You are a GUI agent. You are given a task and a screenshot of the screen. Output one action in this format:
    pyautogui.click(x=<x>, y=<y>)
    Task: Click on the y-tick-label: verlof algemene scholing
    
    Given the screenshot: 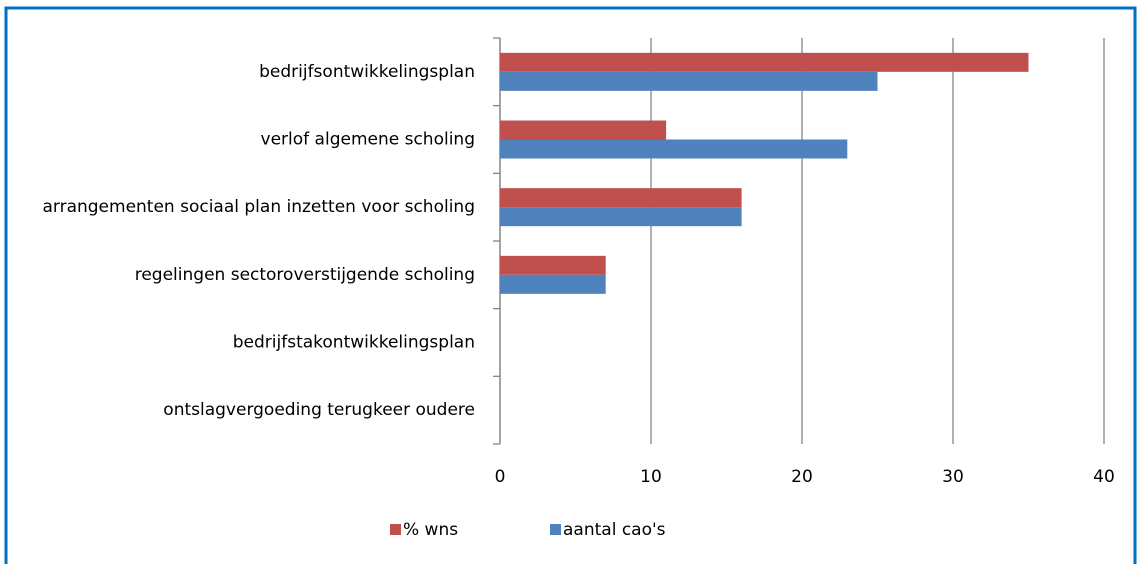 What is the action you would take?
    pyautogui.click(x=368, y=140)
    